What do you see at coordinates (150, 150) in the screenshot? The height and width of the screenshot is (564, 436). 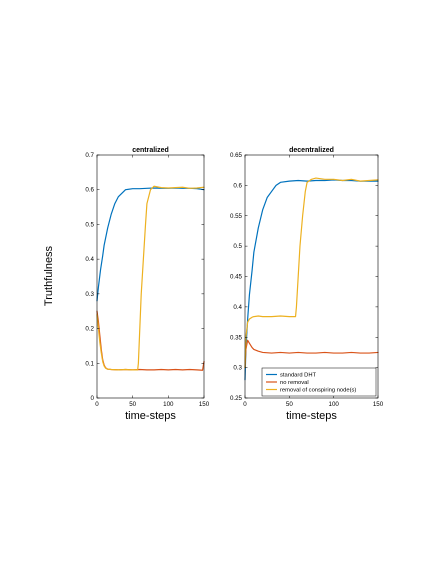 I see `panel-title: centralized` at bounding box center [150, 150].